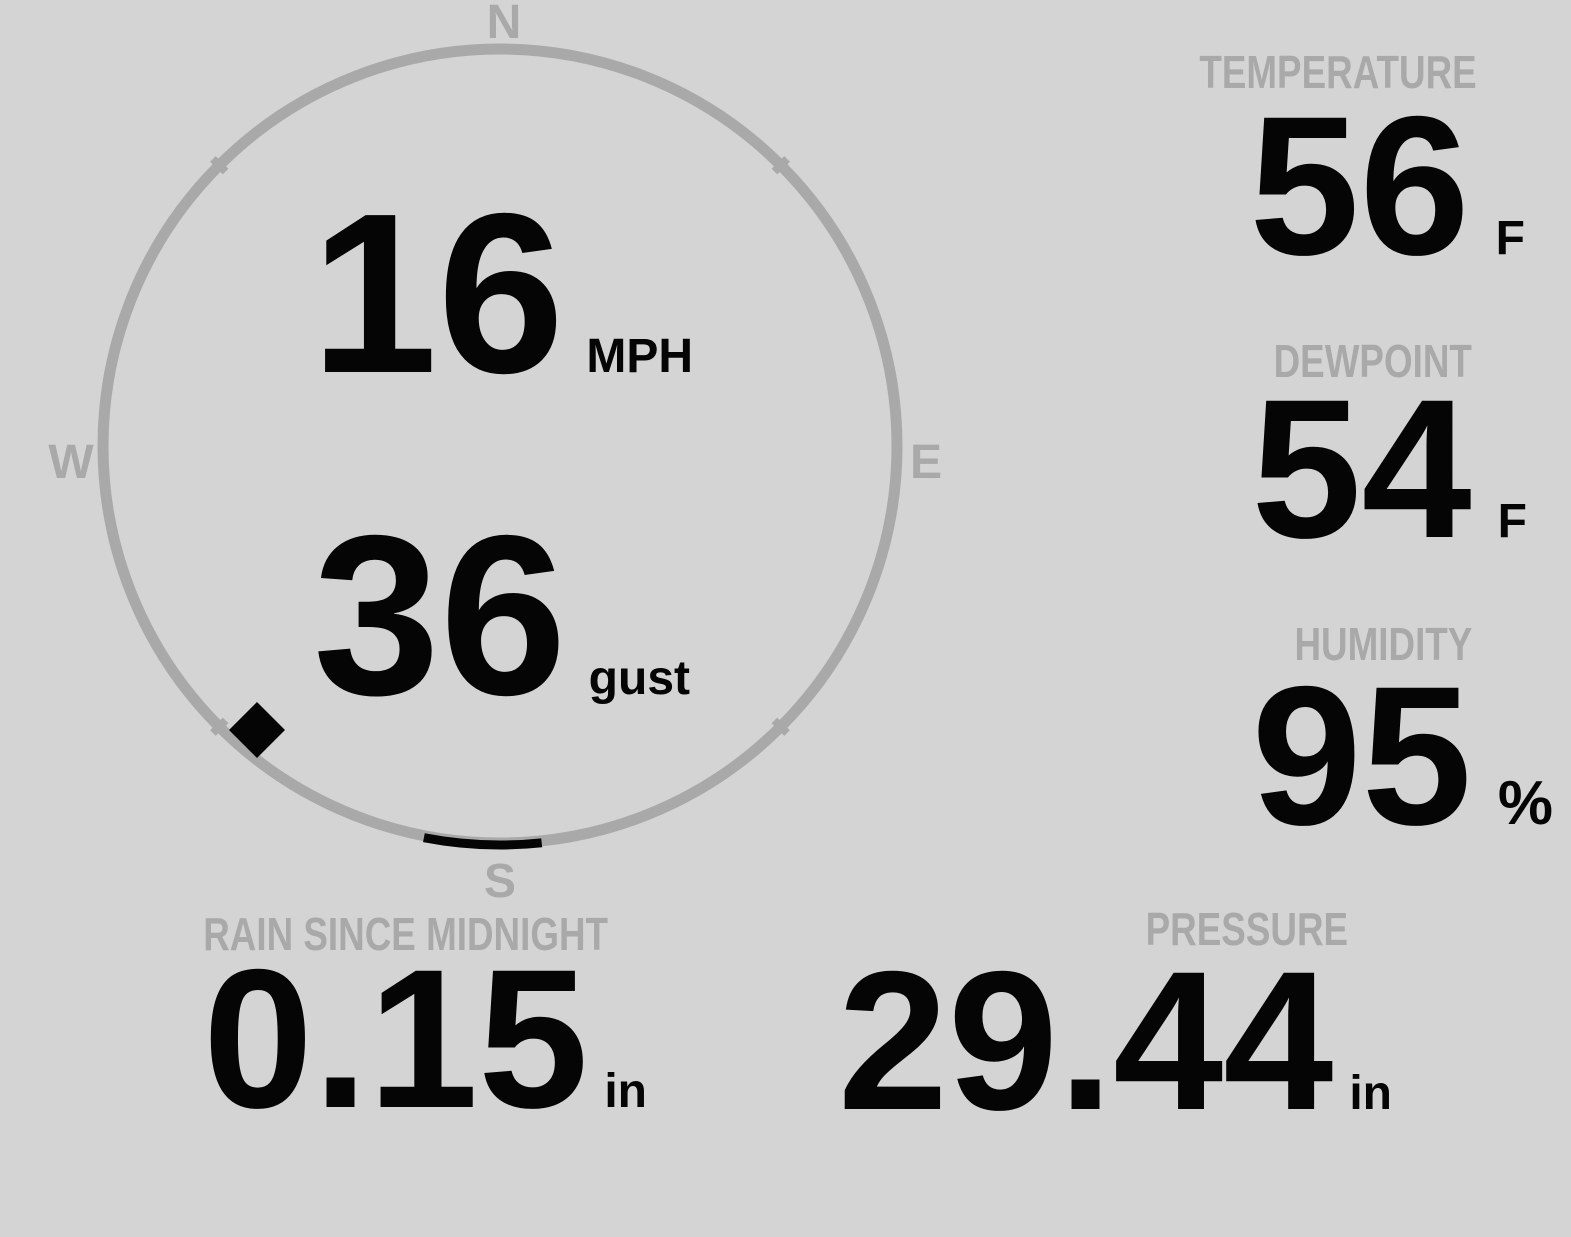 The height and width of the screenshot is (1237, 1571). Describe the element at coordinates (219, 165) in the screenshot. I see `compass-tick-nw-icon` at that location.